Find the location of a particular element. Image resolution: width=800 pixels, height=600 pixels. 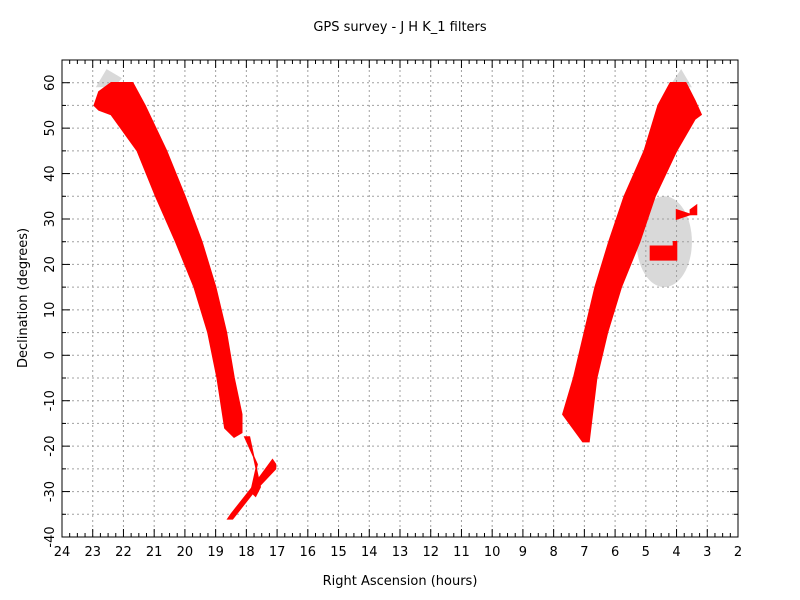

y-tick-label: -40 is located at coordinates (50, 536).